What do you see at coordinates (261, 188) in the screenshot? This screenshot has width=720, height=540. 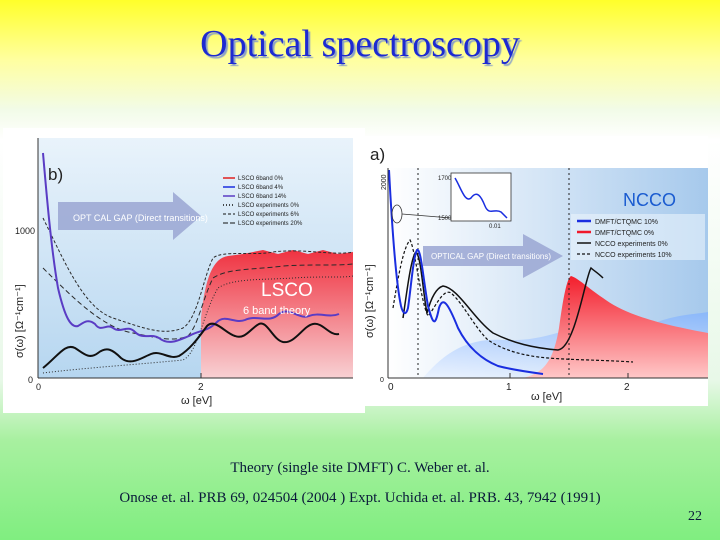 I see `panel-b-legend-item: LSCO 6band 4%` at bounding box center [261, 188].